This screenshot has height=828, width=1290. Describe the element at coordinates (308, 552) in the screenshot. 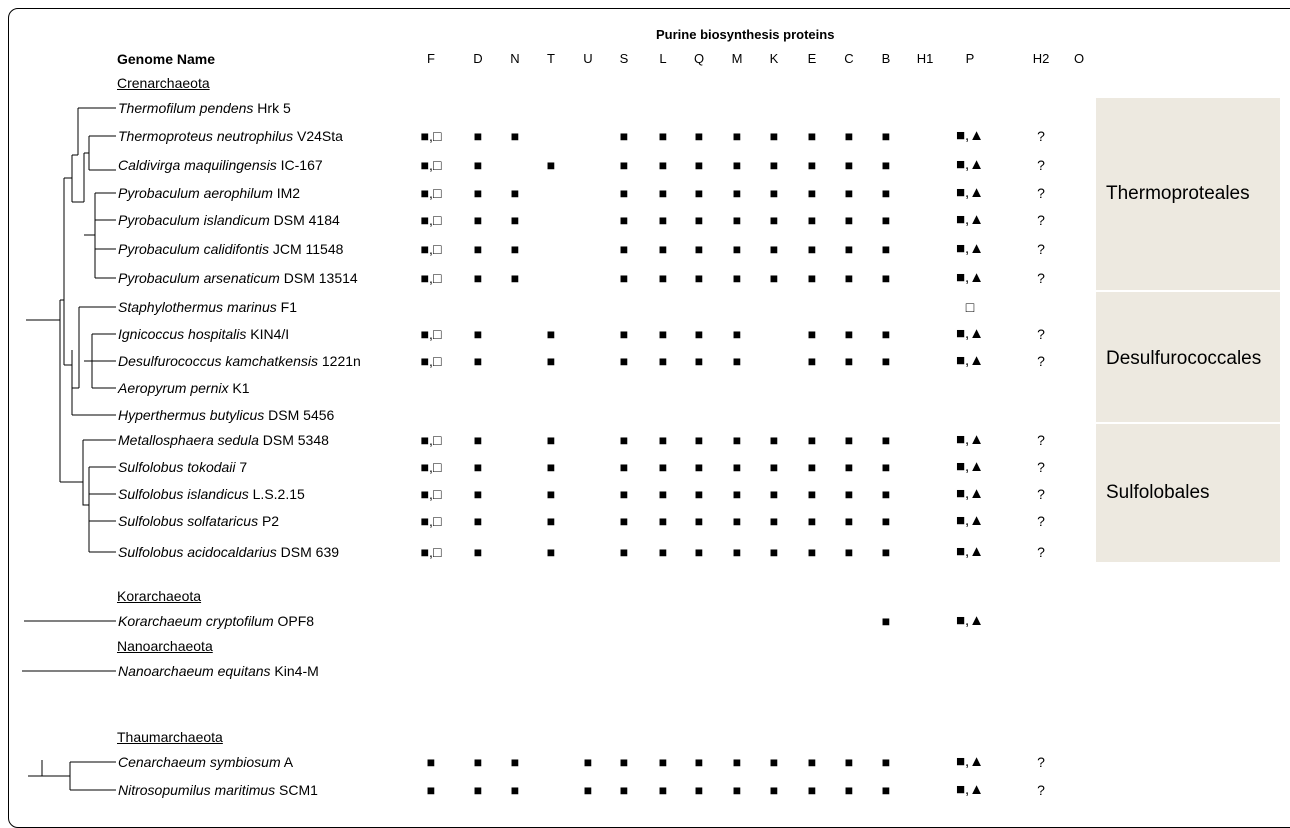

I see `strain-name: DSM 639` at that location.